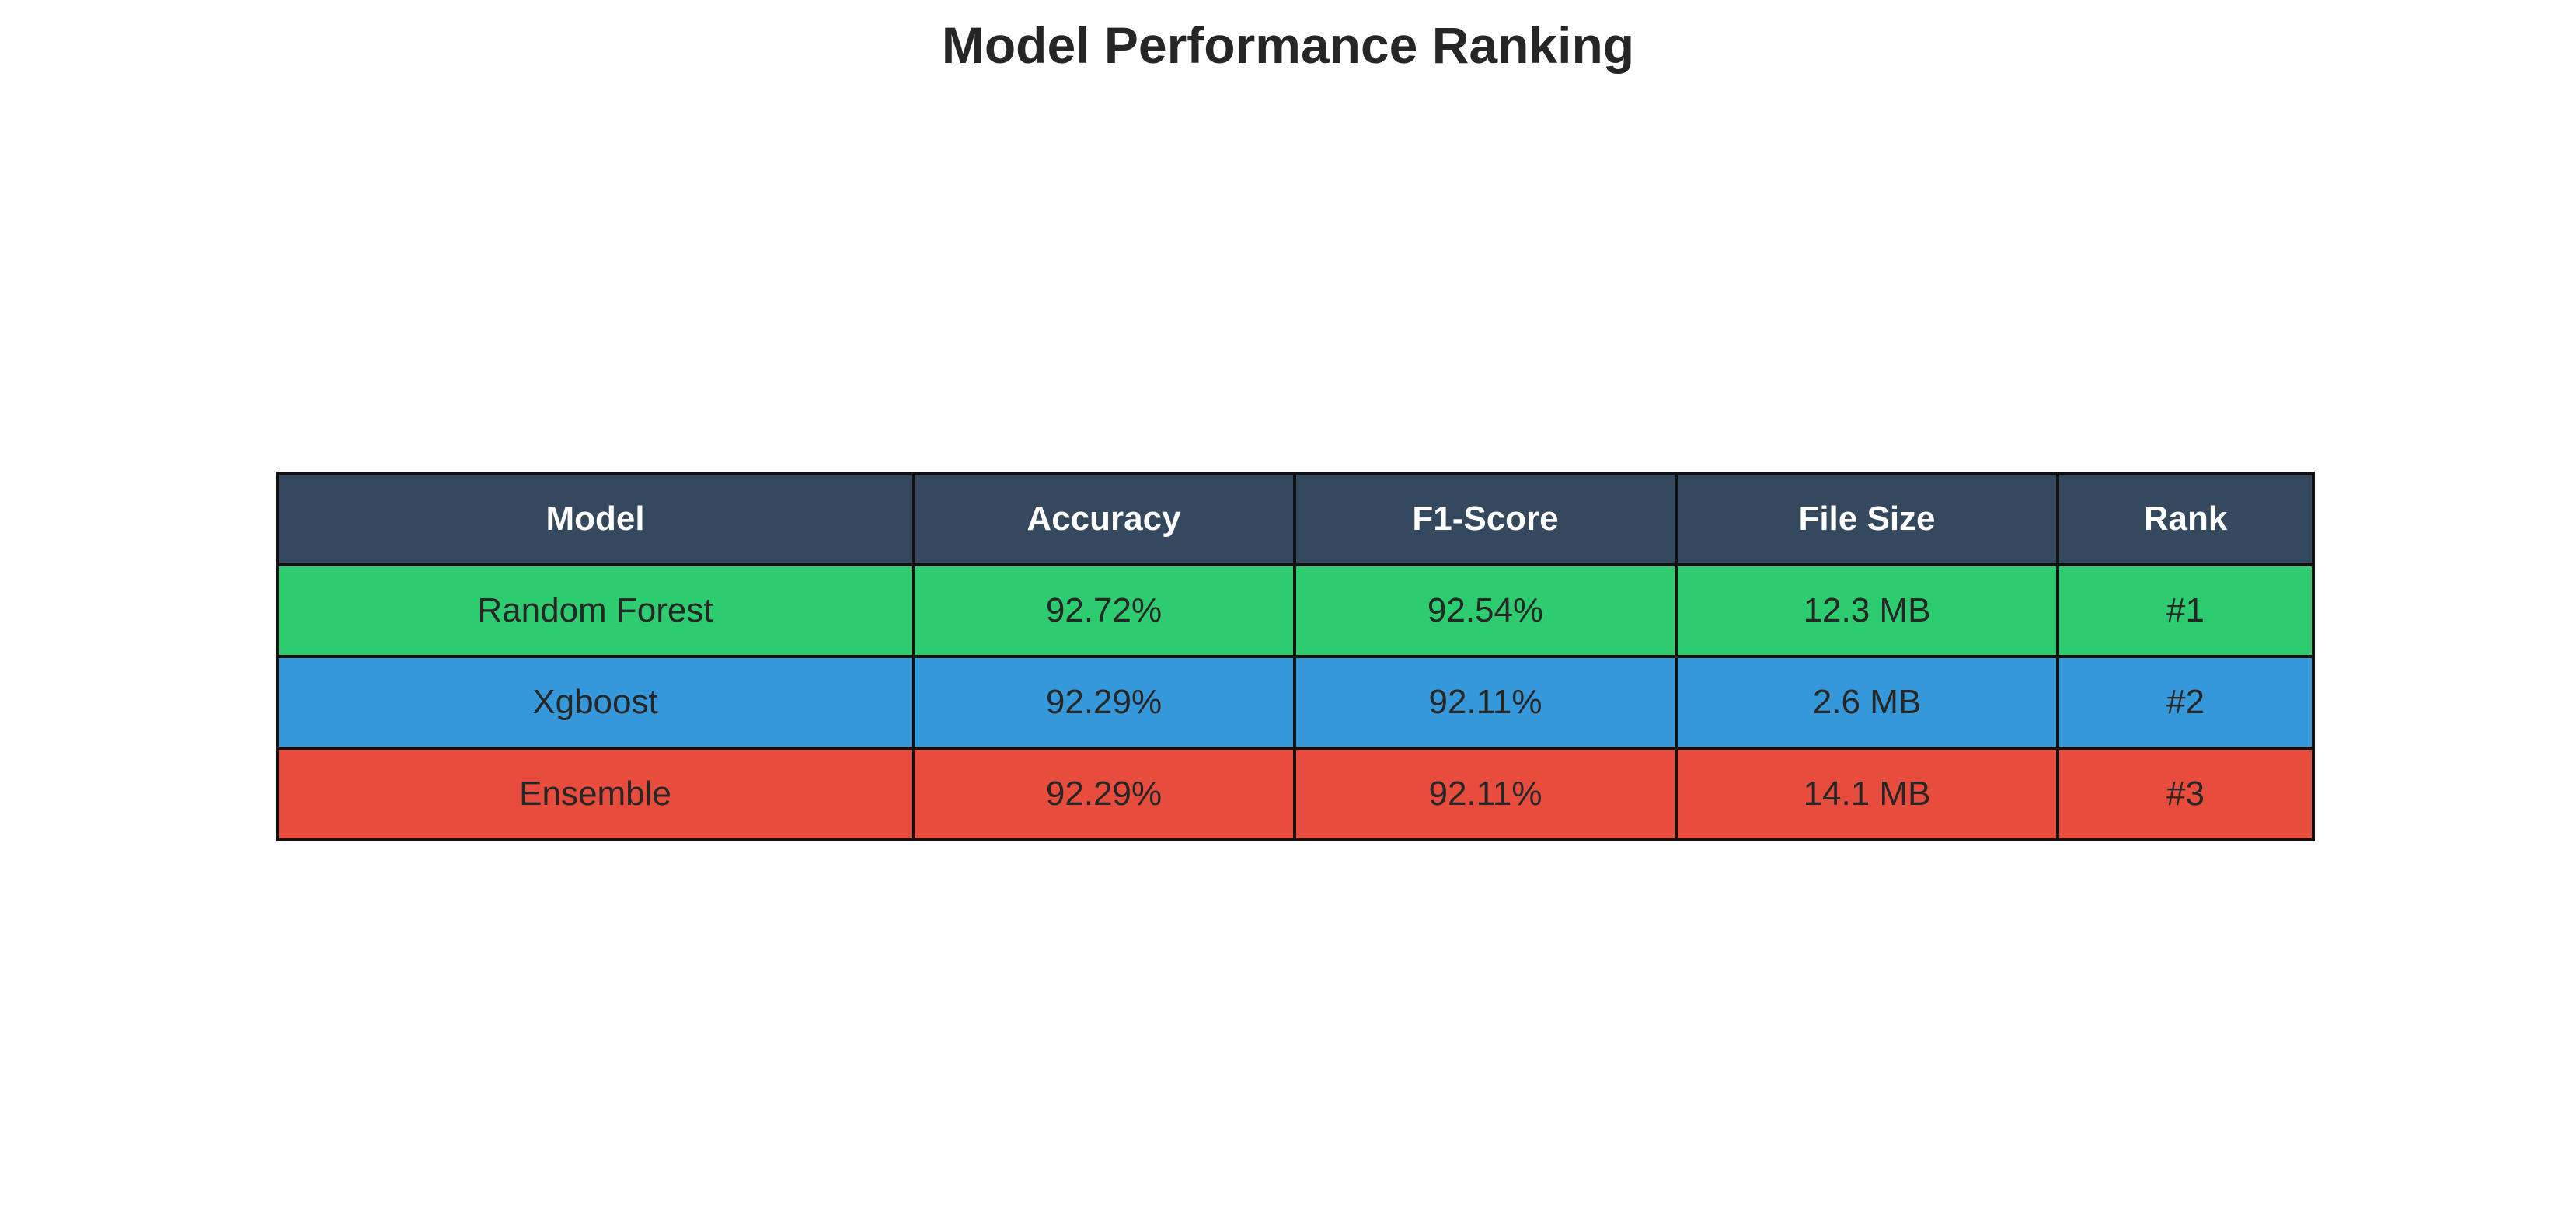  I want to click on header-rank: Rank, so click(2185, 519).